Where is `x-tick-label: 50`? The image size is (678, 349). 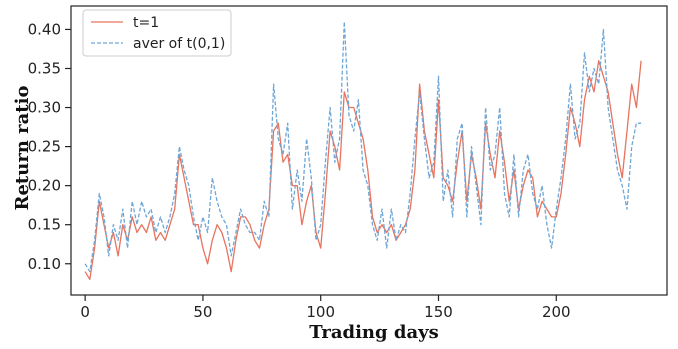 x-tick-label: 50 is located at coordinates (202, 312).